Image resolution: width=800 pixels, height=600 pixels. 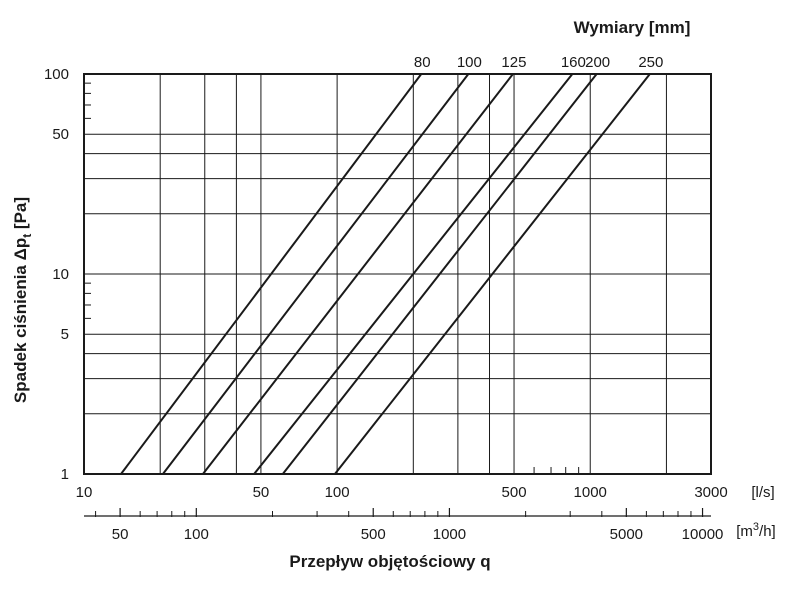 What do you see at coordinates (20, 213) in the screenshot?
I see `y-axis-title-unit: [Pa]` at bounding box center [20, 213].